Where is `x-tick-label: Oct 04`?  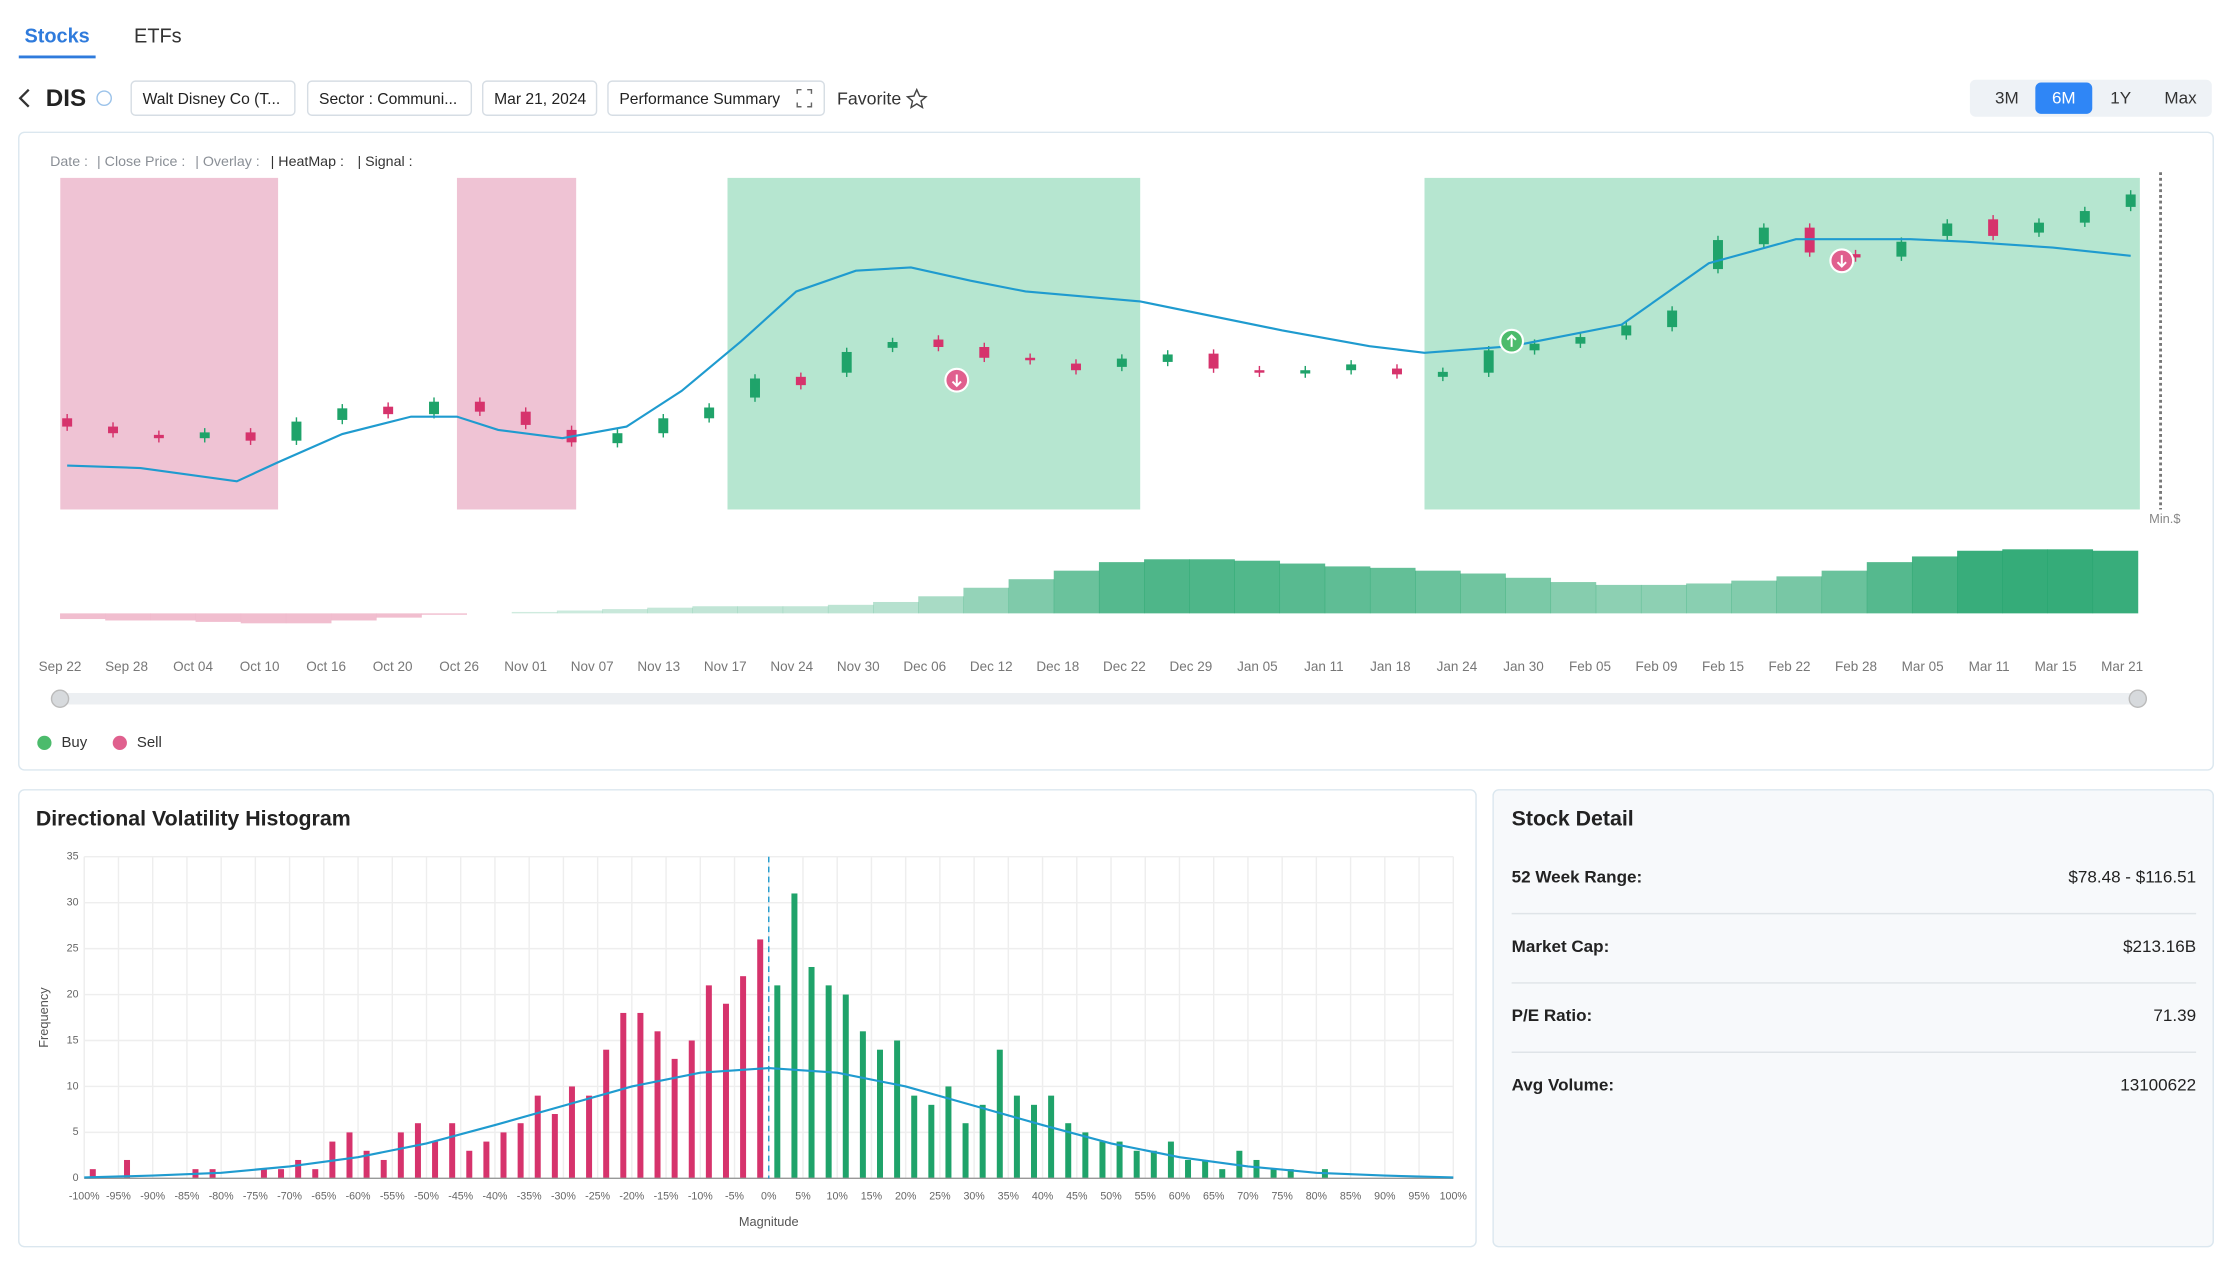
x-tick-label: Oct 04 is located at coordinates (193, 666).